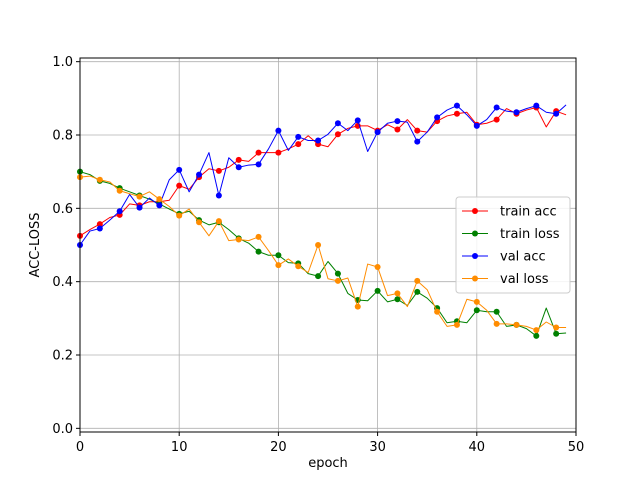 This screenshot has width=640, height=485. What do you see at coordinates (328, 463) in the screenshot?
I see `x-axis-label: epoch` at bounding box center [328, 463].